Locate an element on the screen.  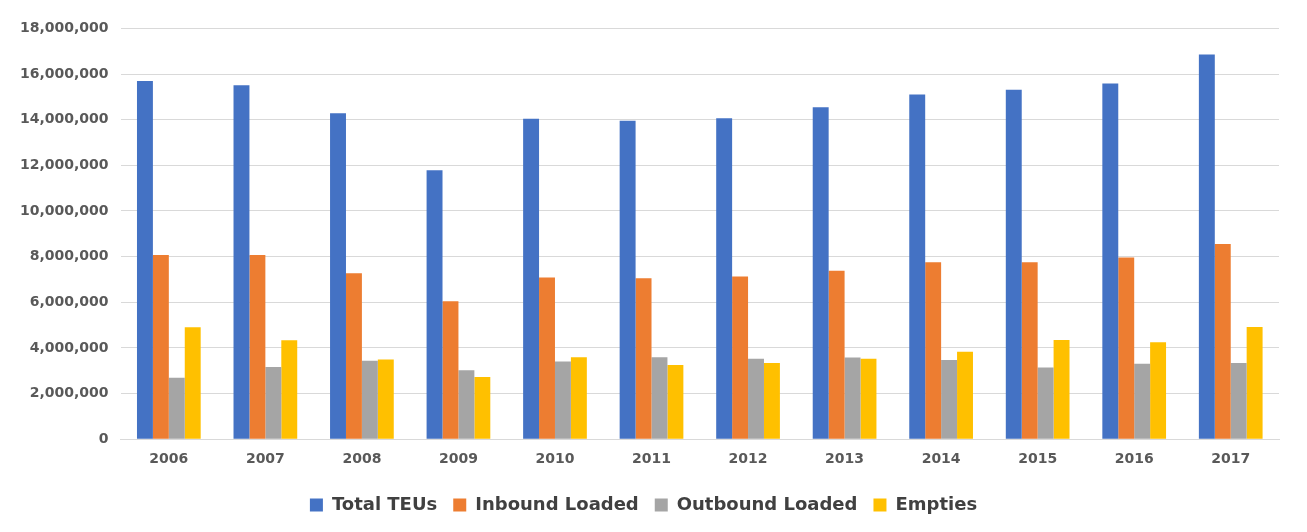
legend-label: Inbound Loaded is located at coordinates (557, 503).